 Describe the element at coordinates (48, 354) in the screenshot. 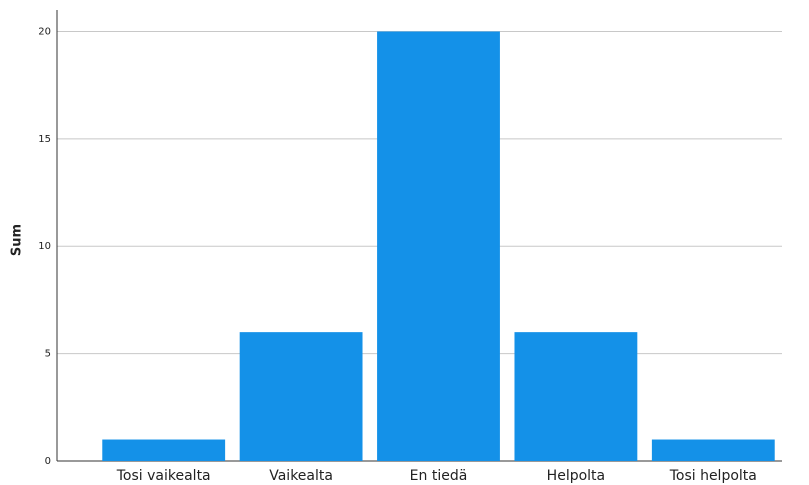

I see `y-tick-label: 5` at that location.